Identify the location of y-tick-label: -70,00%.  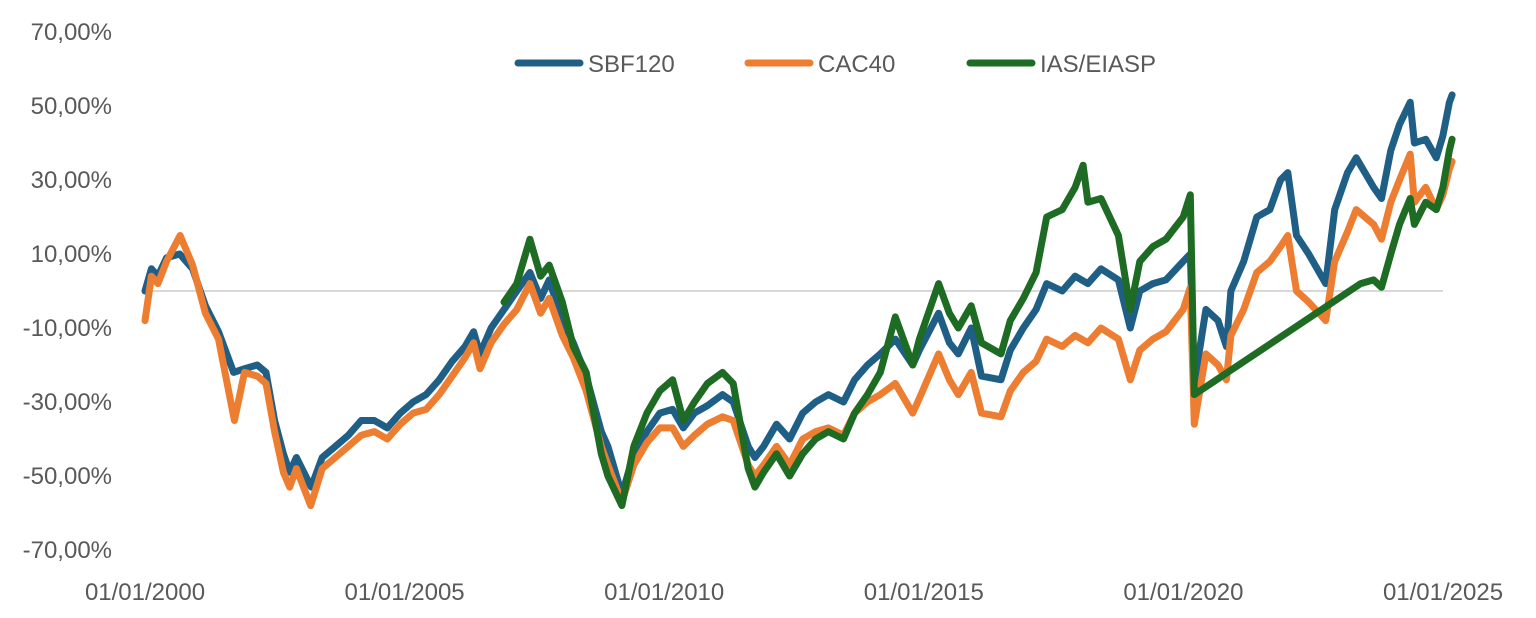
(67, 550).